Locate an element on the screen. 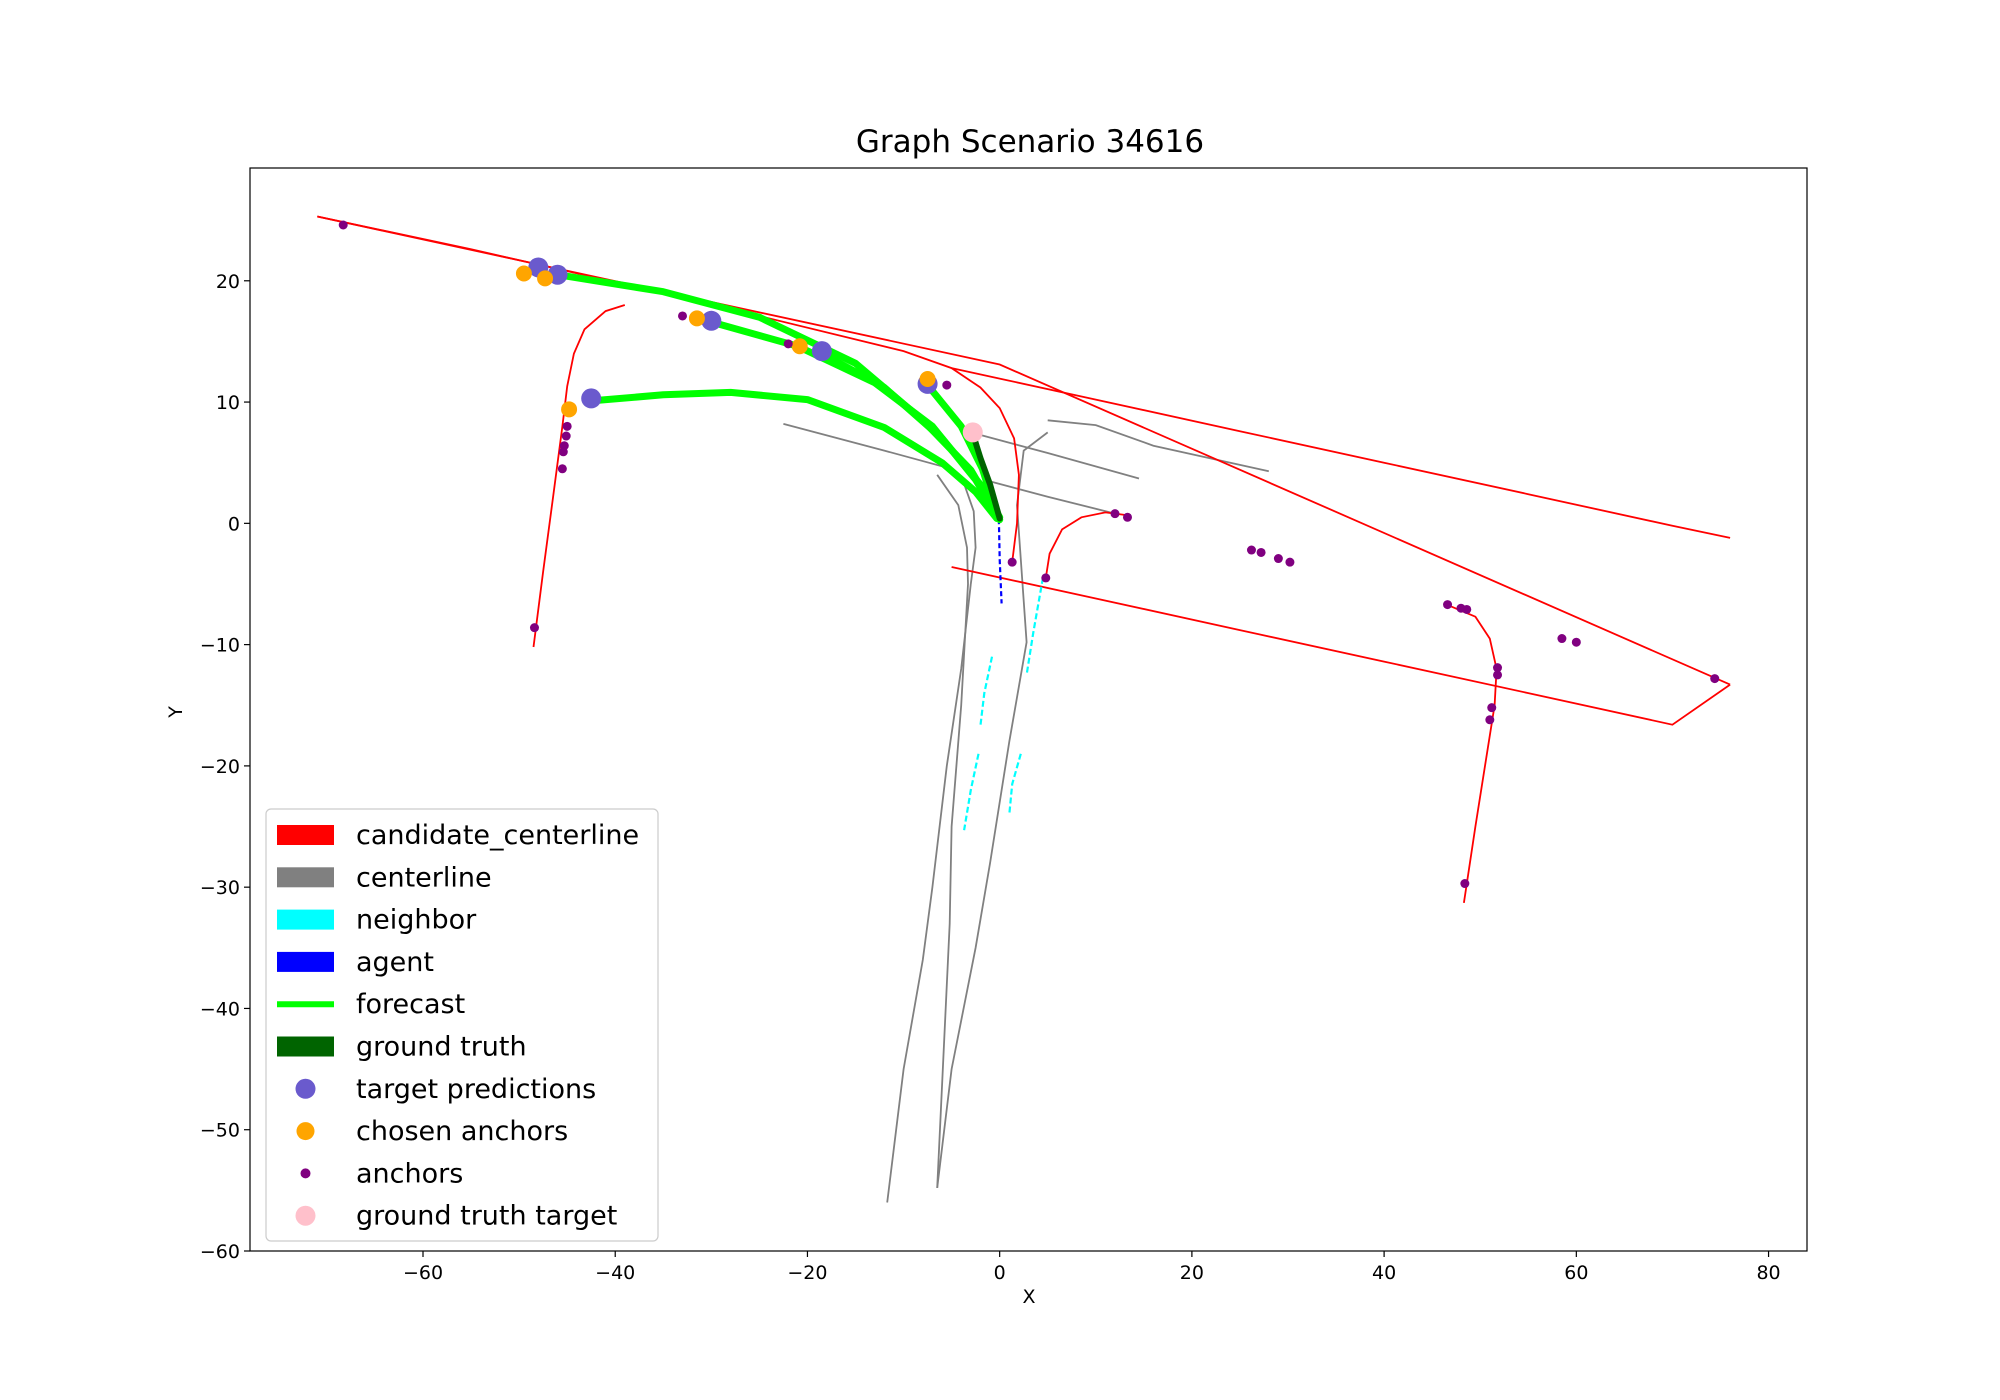 This screenshot has width=2000, height=1400. ground-truth-line is located at coordinates (986, 476).